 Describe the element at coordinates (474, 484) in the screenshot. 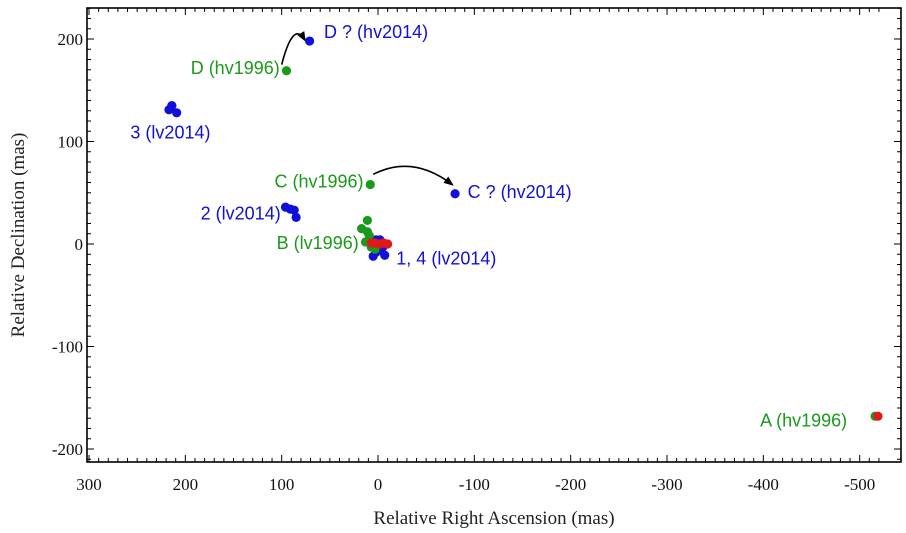

I see `x-tick-label: -100` at that location.